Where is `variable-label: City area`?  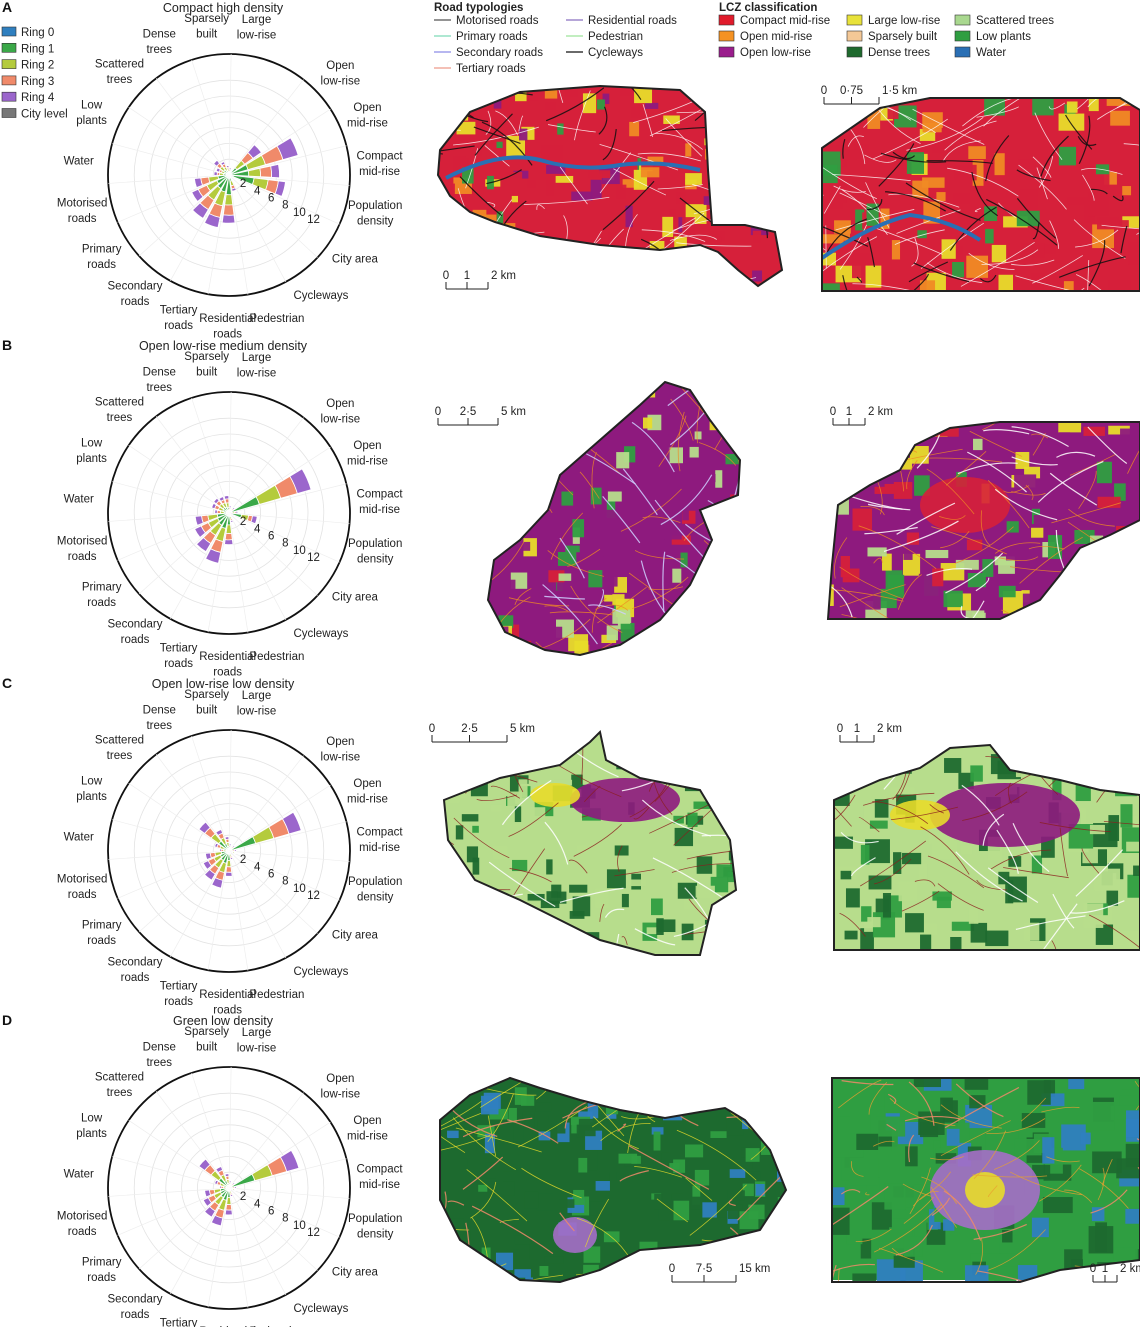 variable-label: City area is located at coordinates (355, 597).